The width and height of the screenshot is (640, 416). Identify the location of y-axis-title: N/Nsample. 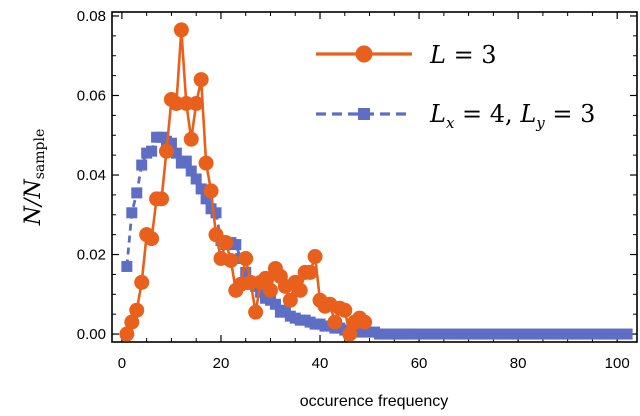
(34, 177).